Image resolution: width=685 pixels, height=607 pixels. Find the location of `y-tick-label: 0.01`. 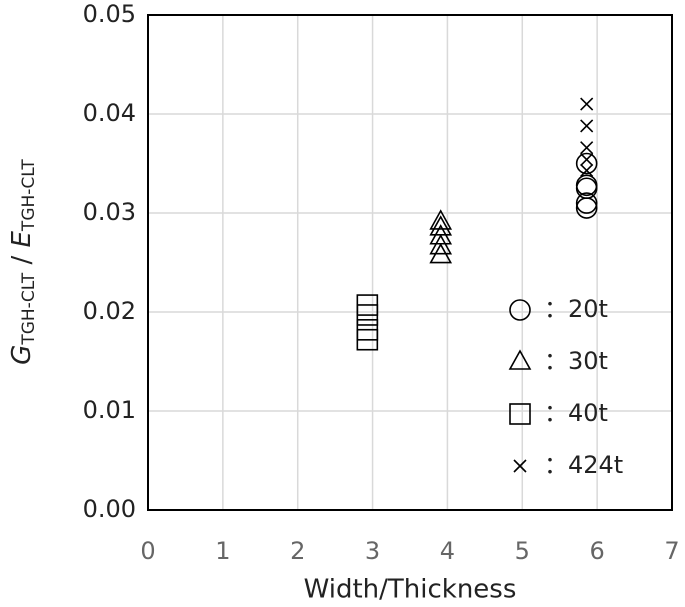

y-tick-label: 0.01 is located at coordinates (109, 410).